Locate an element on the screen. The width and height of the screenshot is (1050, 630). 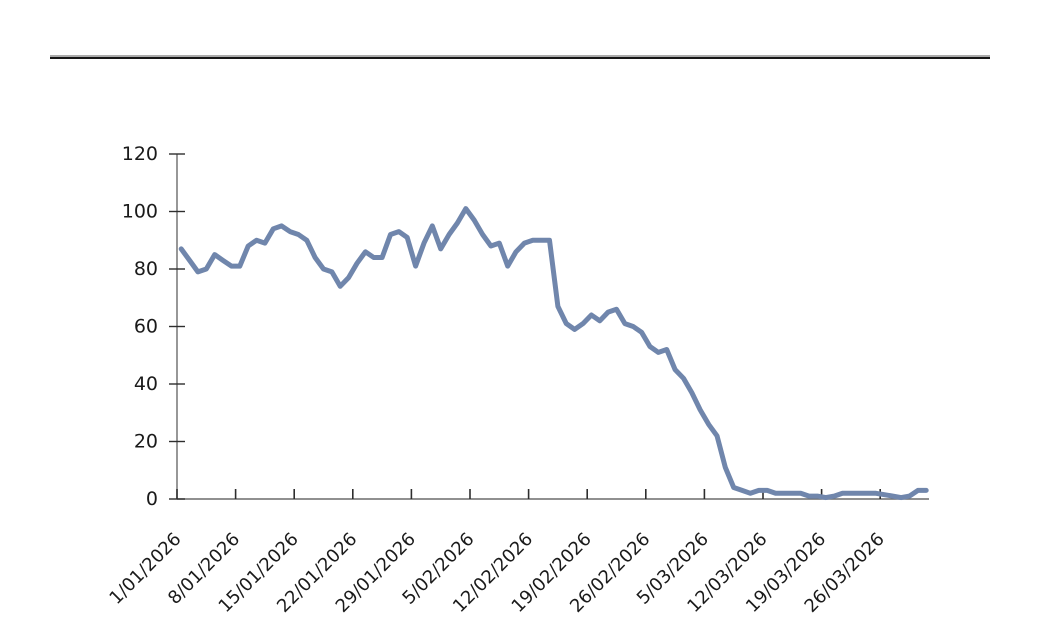
divider-highlight is located at coordinates (520, 56).